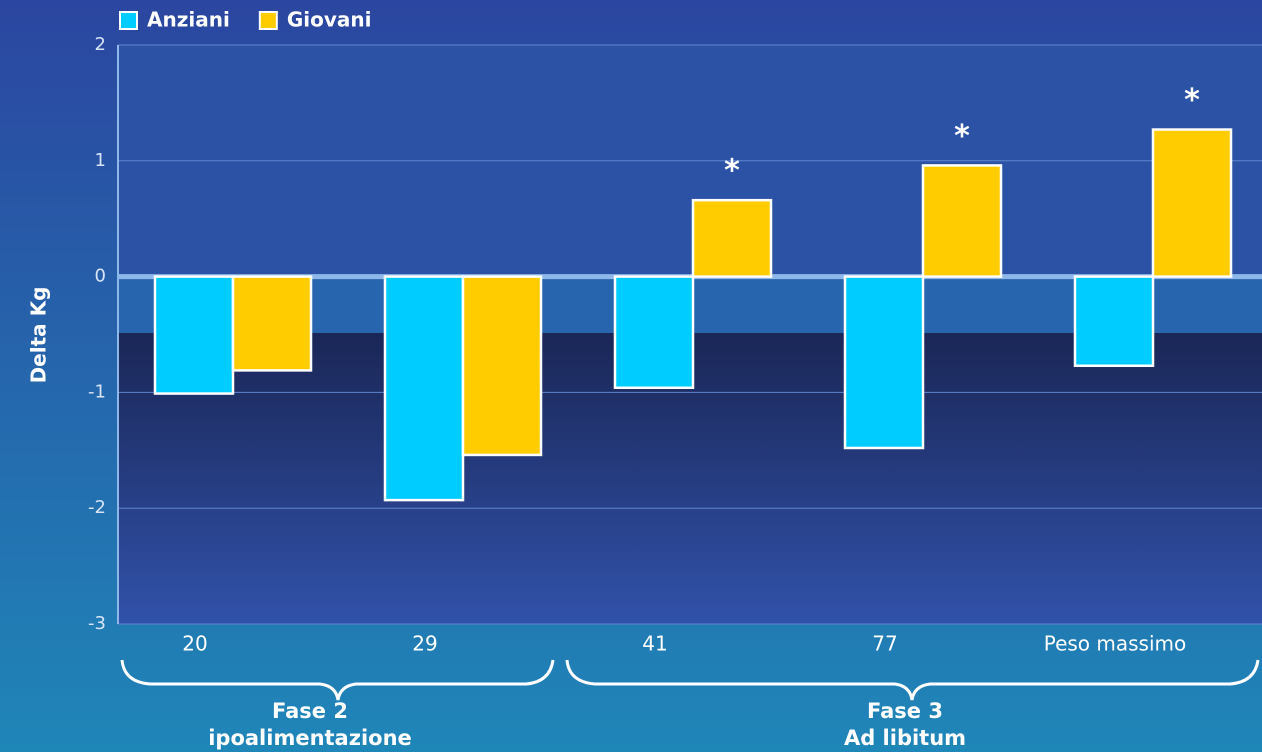  Describe the element at coordinates (100, 44) in the screenshot. I see `y-tick-label: 2` at that location.